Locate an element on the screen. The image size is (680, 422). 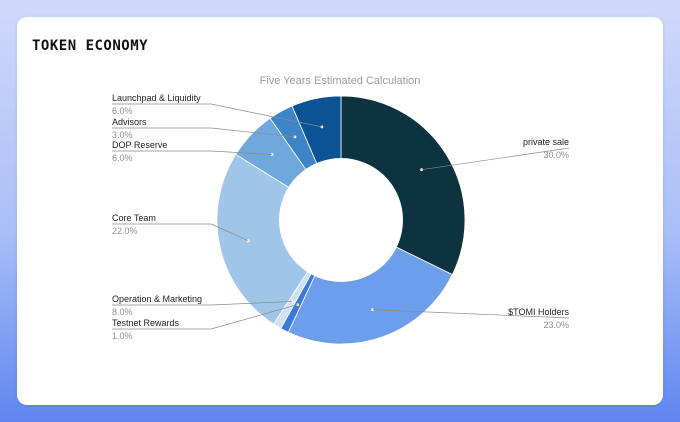
slice-percentage: 3.0% is located at coordinates (122, 135).